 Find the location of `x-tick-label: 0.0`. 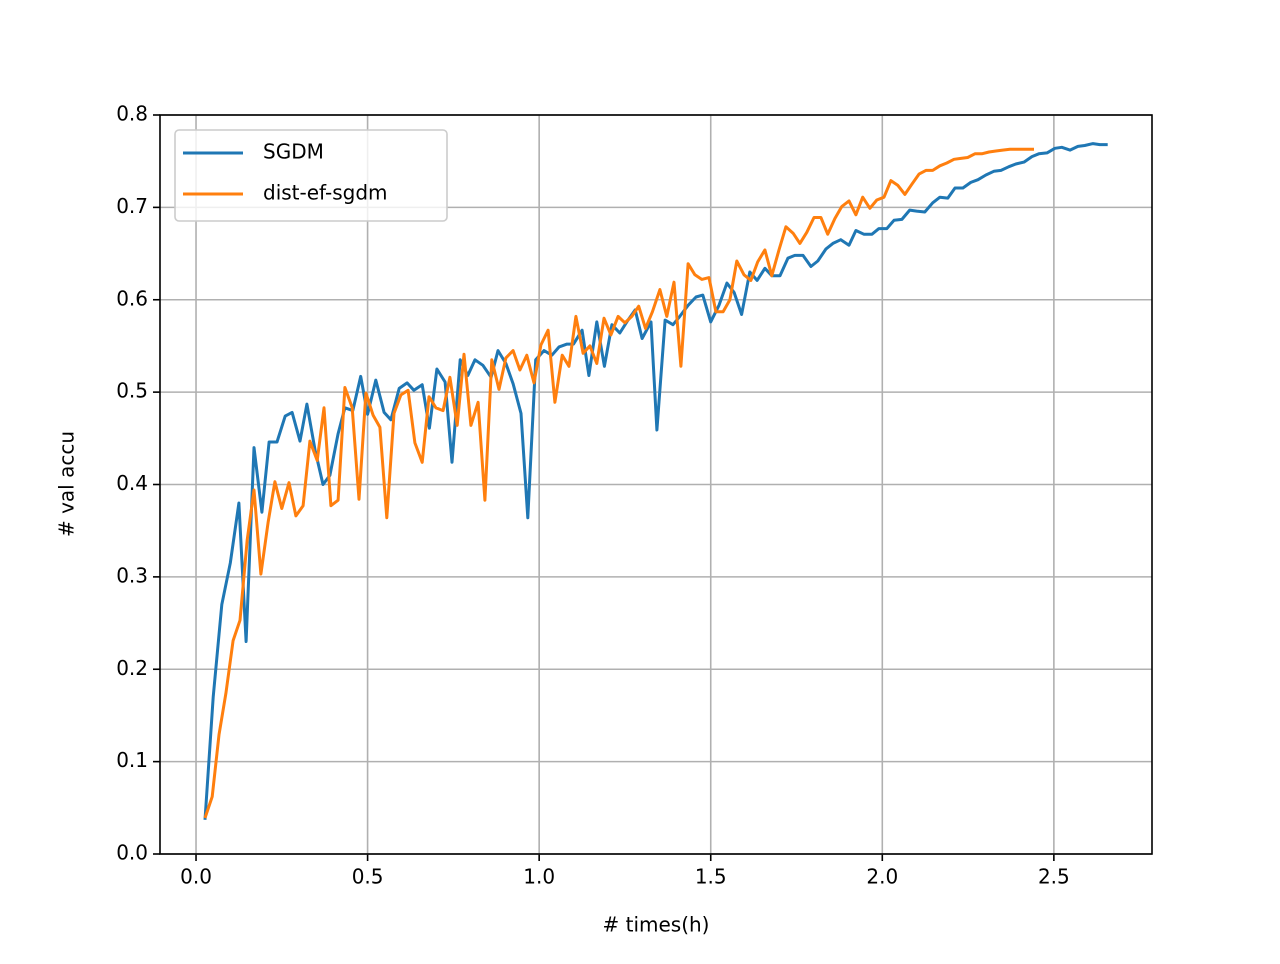

x-tick-label: 0.0 is located at coordinates (196, 877).